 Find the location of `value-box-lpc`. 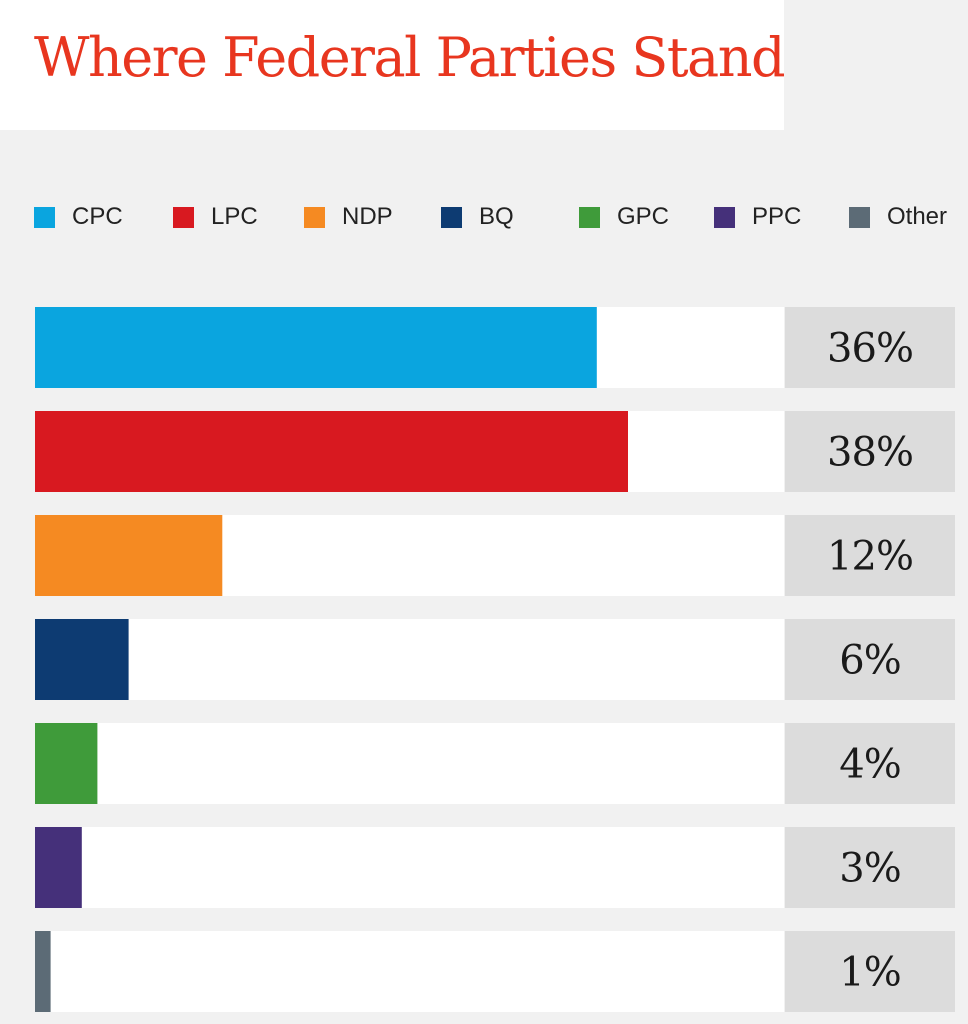

value-box-lpc is located at coordinates (870, 451).